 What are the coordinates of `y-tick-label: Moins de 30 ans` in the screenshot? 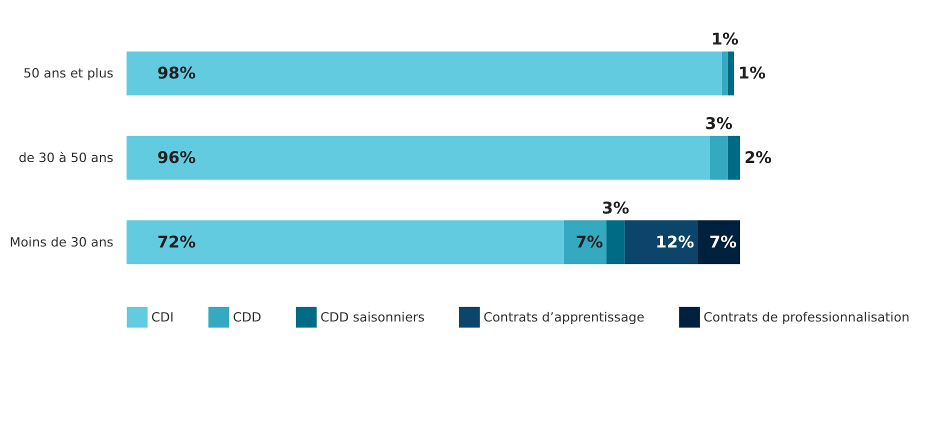 It's located at (62, 242).